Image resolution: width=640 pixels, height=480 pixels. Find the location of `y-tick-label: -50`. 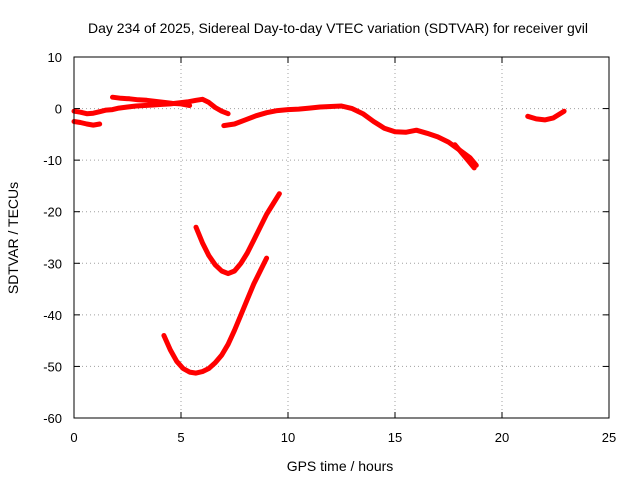

y-tick-label: -50 is located at coordinates (52, 366).